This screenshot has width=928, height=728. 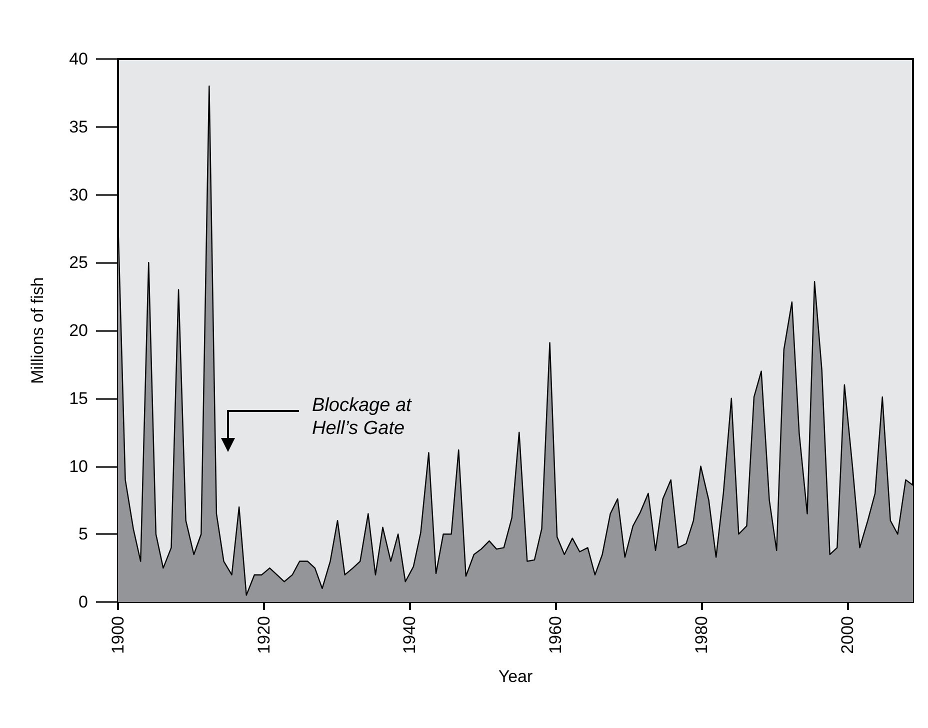 I want to click on y-axis-title: Millions of fish, so click(x=37, y=330).